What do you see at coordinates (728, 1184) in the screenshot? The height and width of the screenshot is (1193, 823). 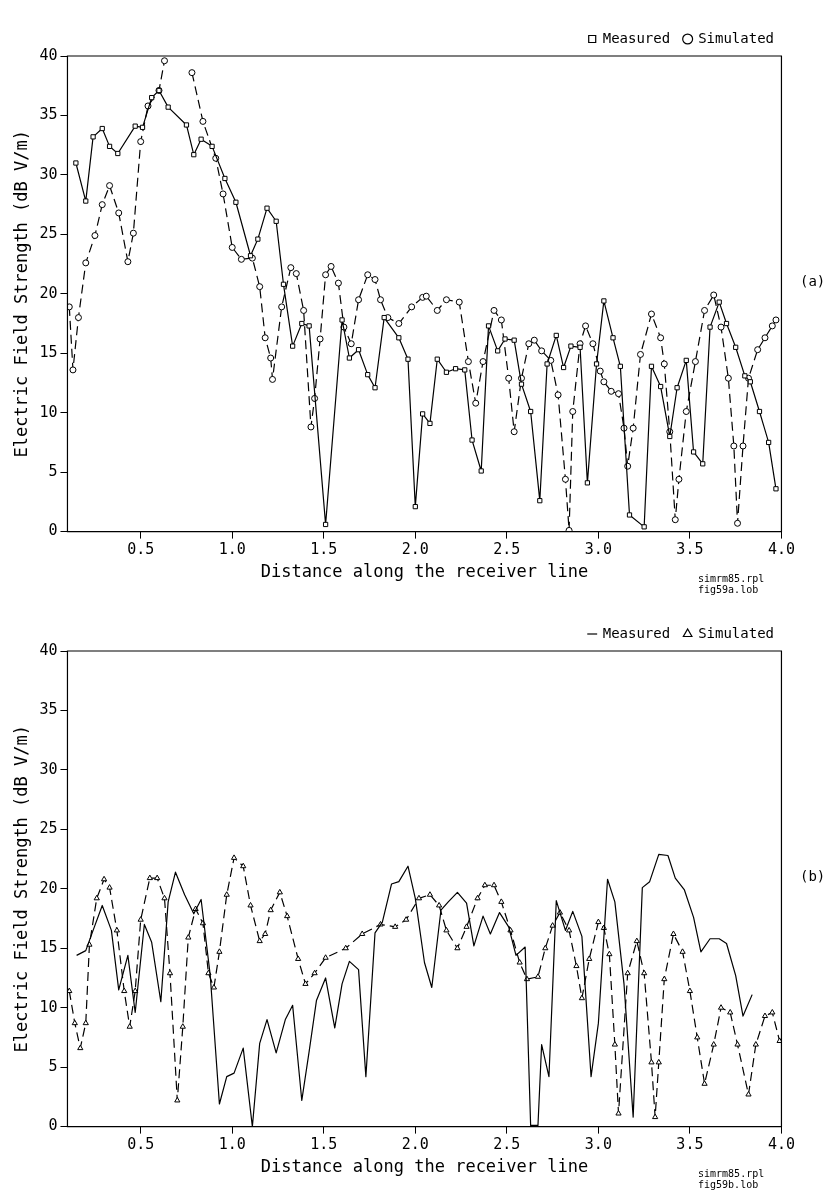 I see `caption: fig59b.lob` at bounding box center [728, 1184].